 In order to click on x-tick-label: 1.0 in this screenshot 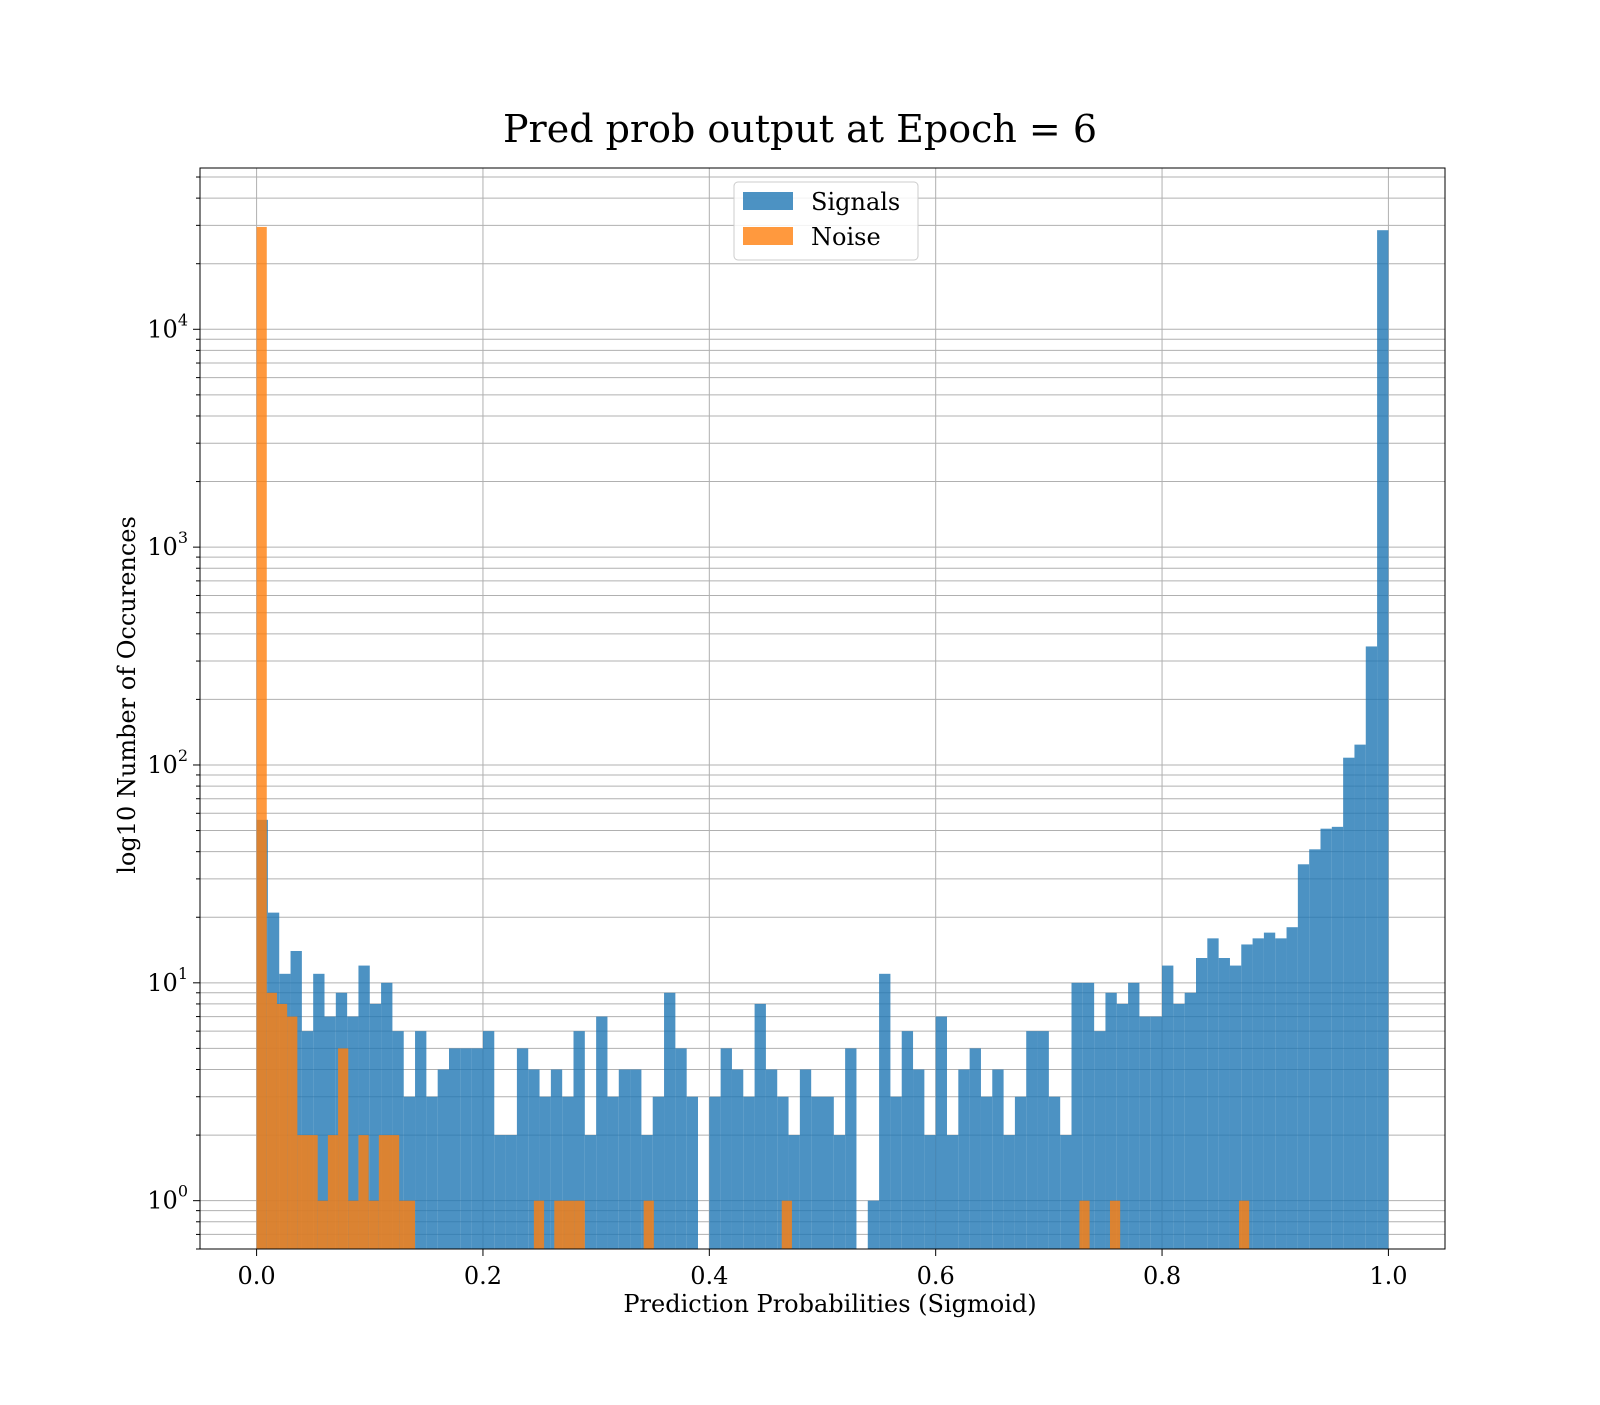, I will do `click(1388, 1276)`.